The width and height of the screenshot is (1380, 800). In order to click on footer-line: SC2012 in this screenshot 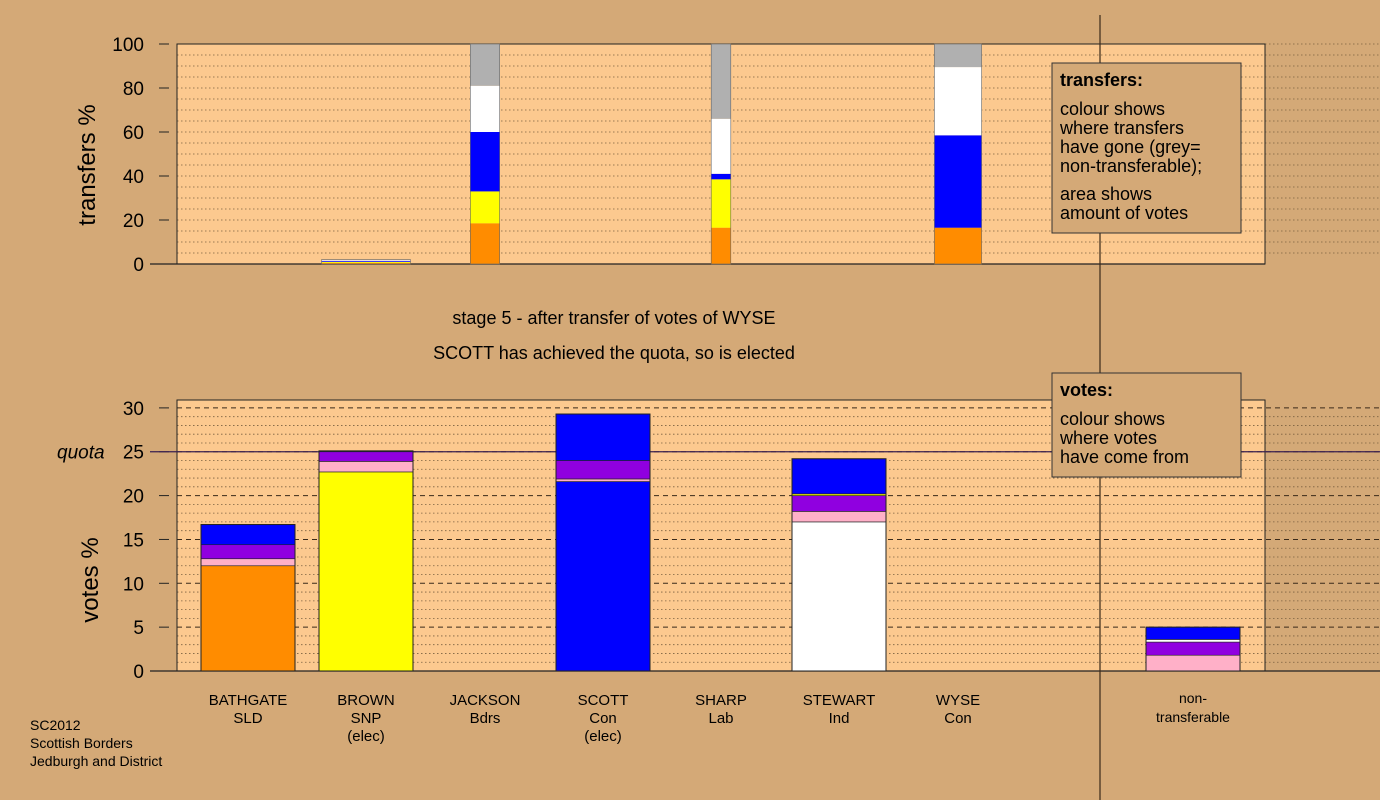, I will do `click(55, 725)`.